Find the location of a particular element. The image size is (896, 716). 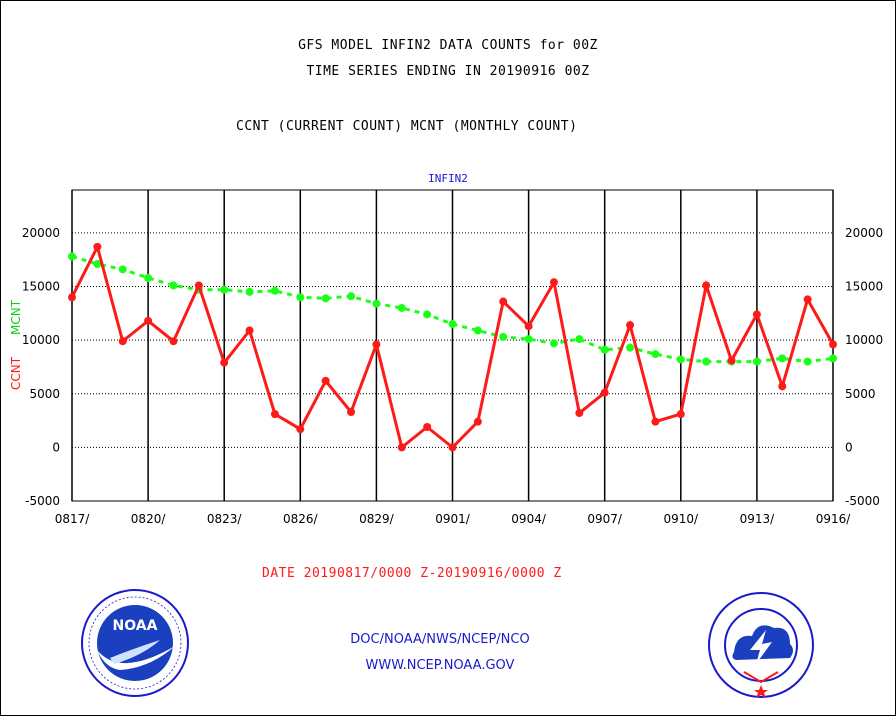

x-tick-label: 0823/ is located at coordinates (225, 519).